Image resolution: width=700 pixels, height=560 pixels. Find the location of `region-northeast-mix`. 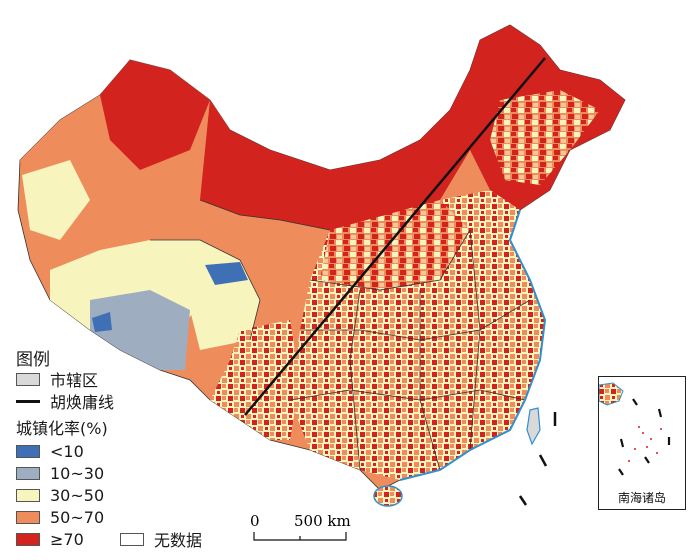

region-northeast-mix is located at coordinates (545, 137).